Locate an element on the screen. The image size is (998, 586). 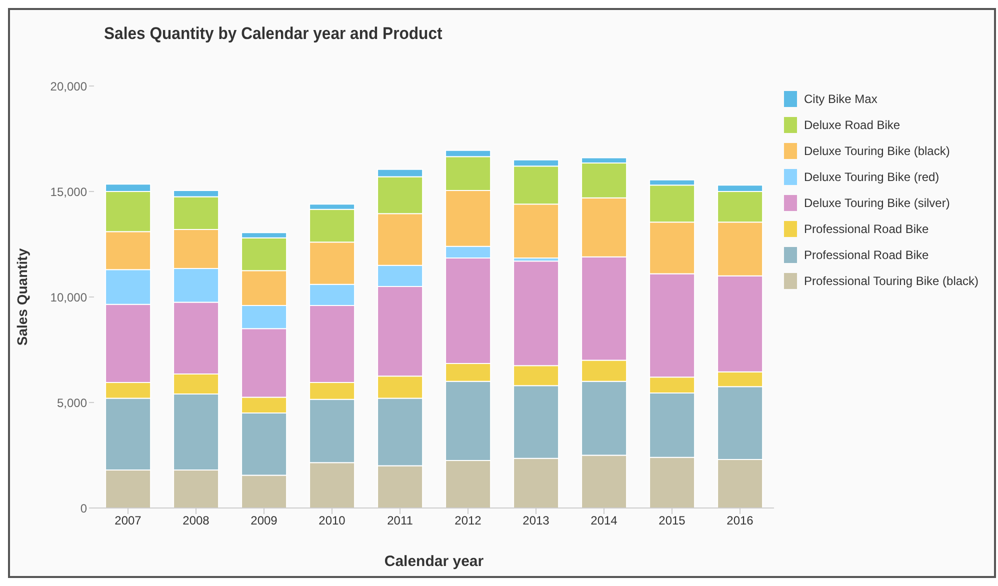
legend-label: Deluxe Touring Bike (black) is located at coordinates (877, 151).